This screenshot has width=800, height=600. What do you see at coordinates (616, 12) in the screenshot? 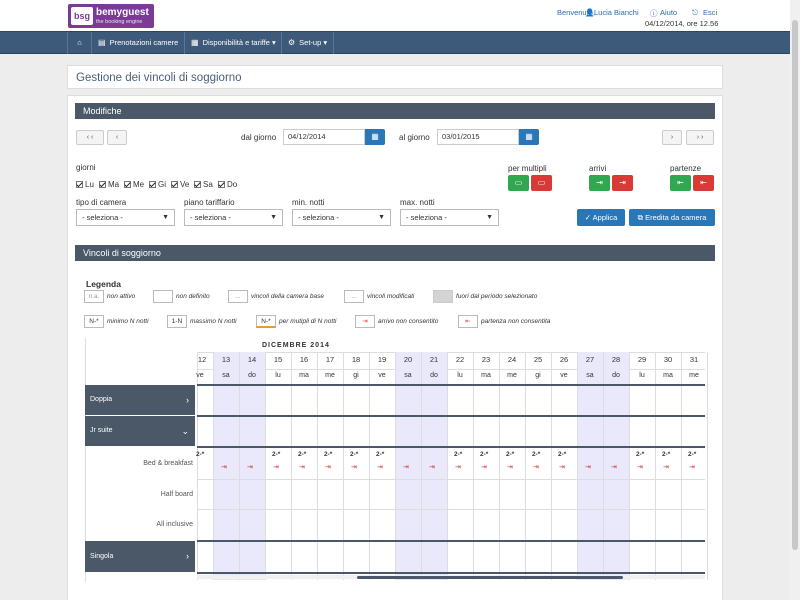
I see `user-name-link: Lucia Bianchi` at bounding box center [616, 12].